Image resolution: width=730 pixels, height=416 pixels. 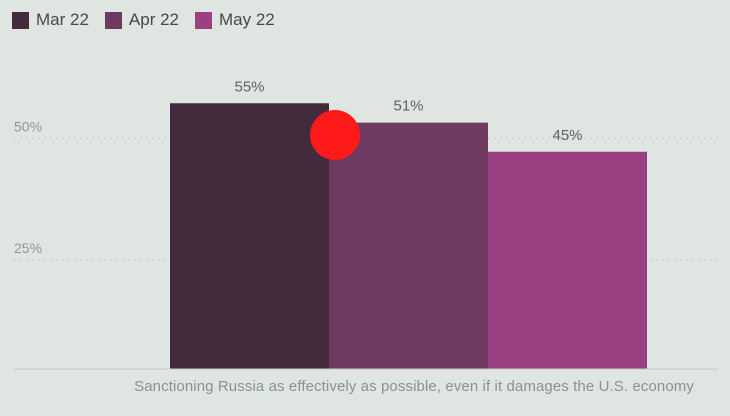 I want to click on legend-item-apr-22: Apr 22, so click(x=142, y=20).